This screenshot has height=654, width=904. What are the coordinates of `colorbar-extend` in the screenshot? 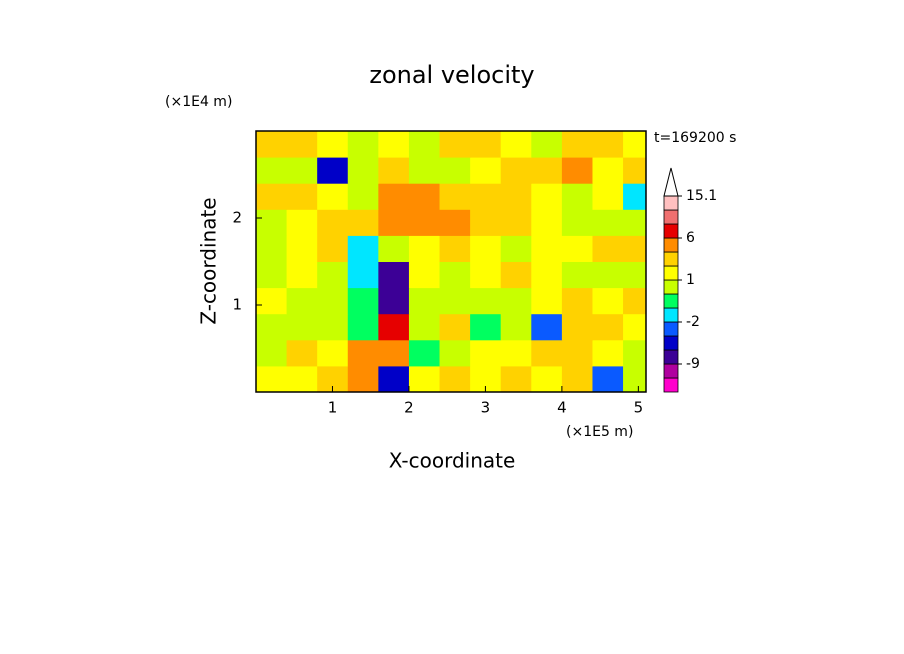 It's located at (671, 182).